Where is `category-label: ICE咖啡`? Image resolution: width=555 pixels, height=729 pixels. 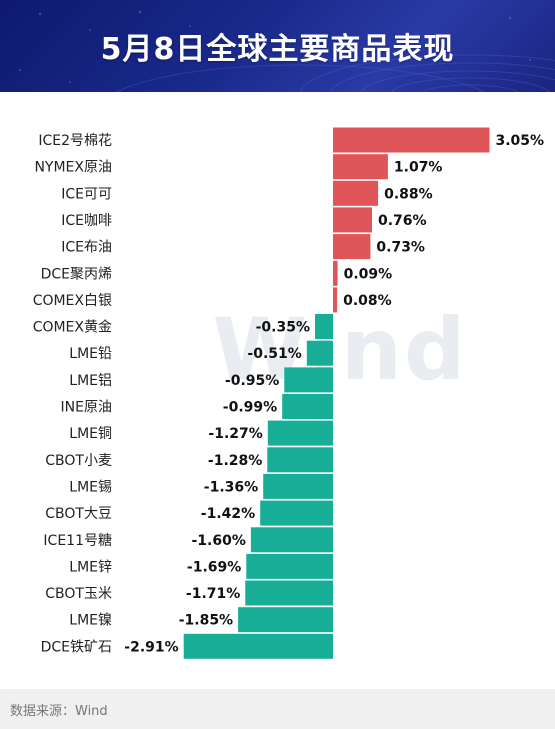
category-label: ICE咖啡 is located at coordinates (86, 221).